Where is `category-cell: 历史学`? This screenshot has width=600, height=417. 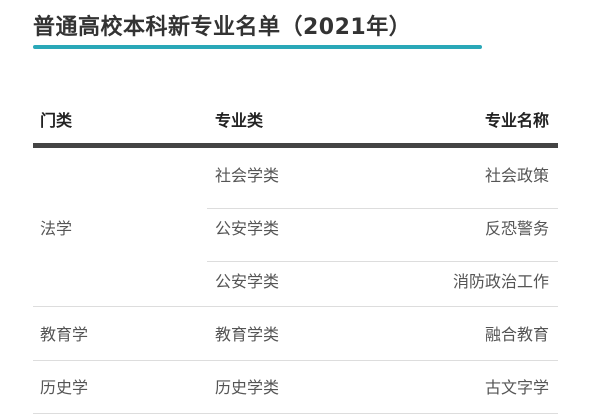
category-cell: 历史学 is located at coordinates (64, 387).